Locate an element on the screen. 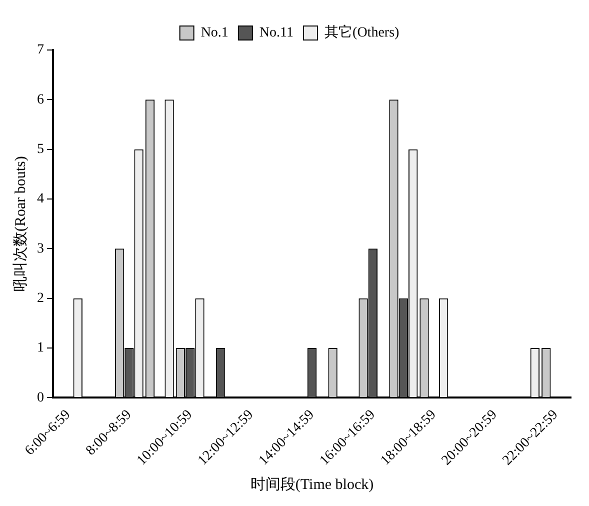  y-axis-title: 吼叫次数(Roar bouts) is located at coordinates (20, 224).